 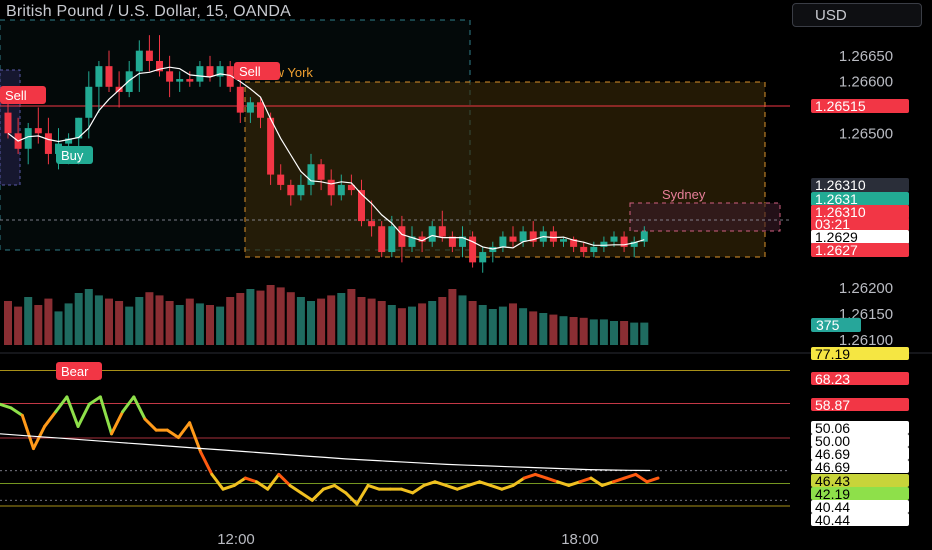 I want to click on bear-signal-tag: Bear, so click(x=79, y=371).